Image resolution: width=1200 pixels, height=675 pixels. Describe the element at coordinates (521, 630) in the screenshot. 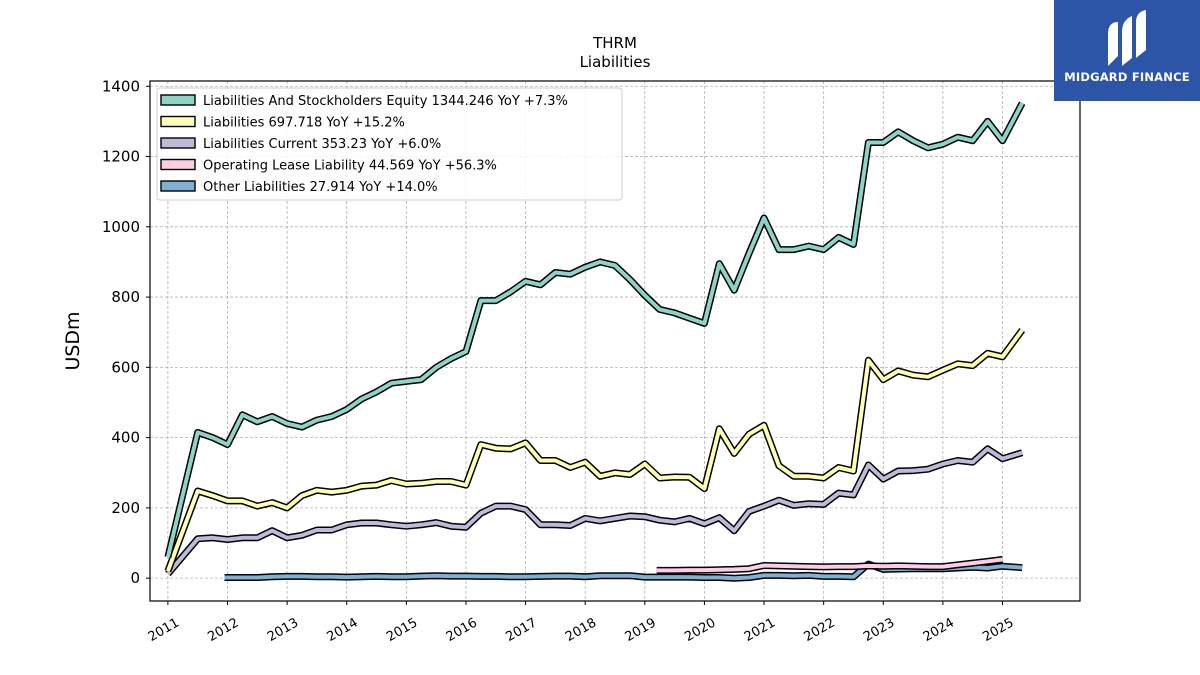

I see `x-tick-label: 2017` at that location.